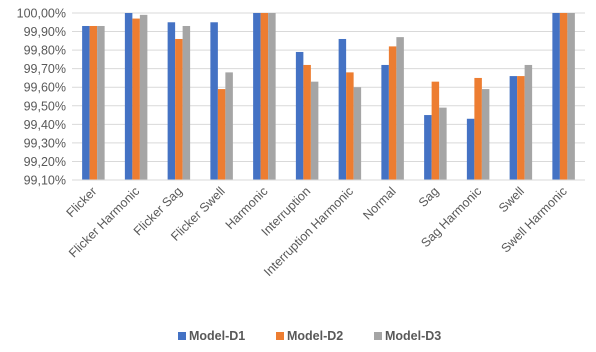  Describe the element at coordinates (511, 199) in the screenshot. I see `x-category-label: Swell` at that location.